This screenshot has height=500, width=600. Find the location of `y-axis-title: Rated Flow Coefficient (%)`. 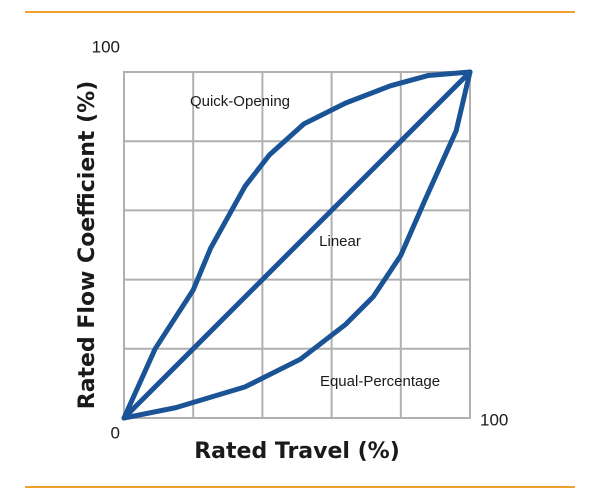

y-axis-title: Rated Flow Coefficient (%) is located at coordinates (87, 245).